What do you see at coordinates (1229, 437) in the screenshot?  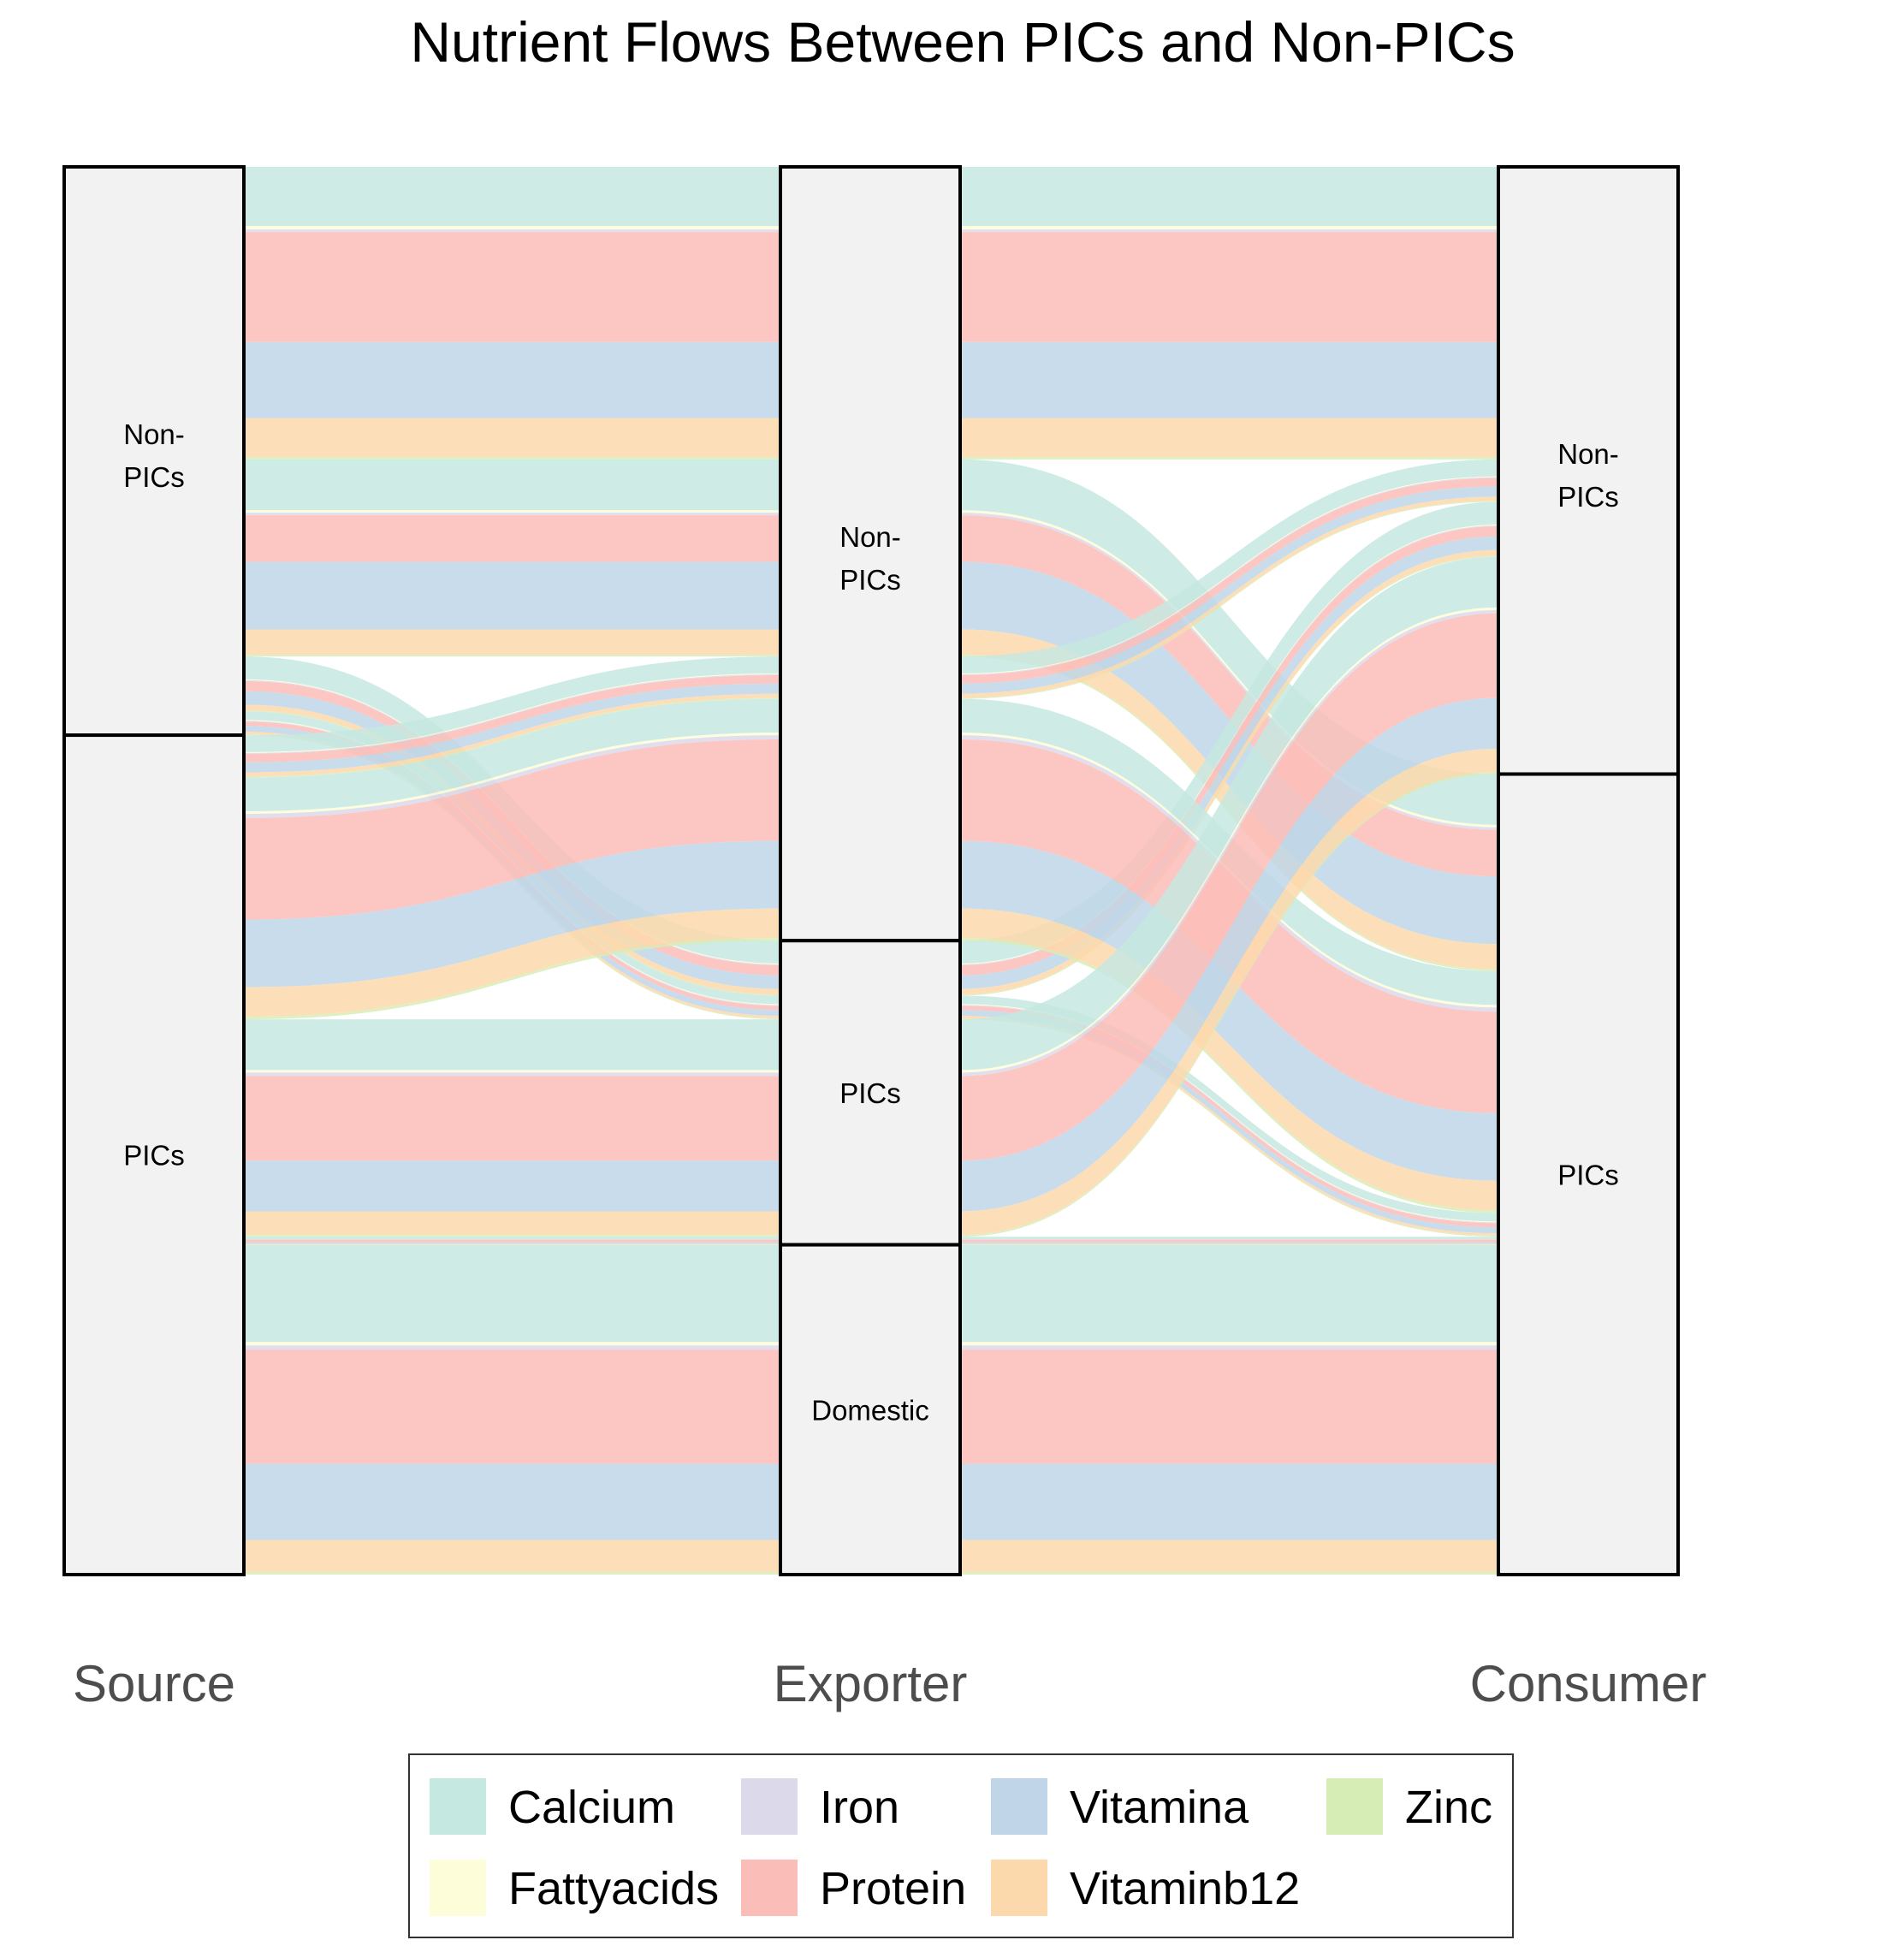 I see `flow-vitaminb12-non-pics-non-pics-non-pics-seg2` at bounding box center [1229, 437].